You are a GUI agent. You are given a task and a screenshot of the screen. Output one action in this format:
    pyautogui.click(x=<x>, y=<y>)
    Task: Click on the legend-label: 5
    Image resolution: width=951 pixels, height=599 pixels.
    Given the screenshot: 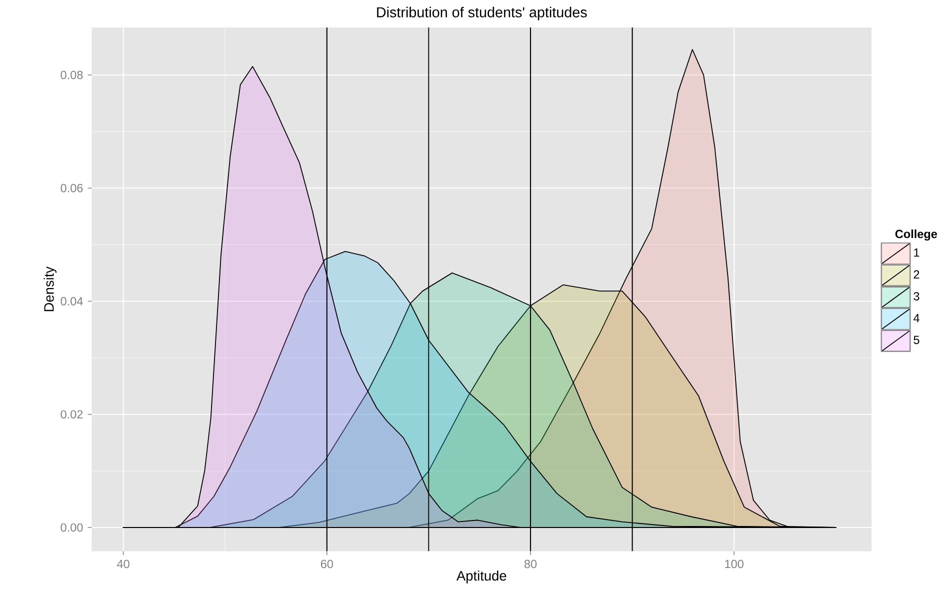 What is the action you would take?
    pyautogui.click(x=917, y=340)
    